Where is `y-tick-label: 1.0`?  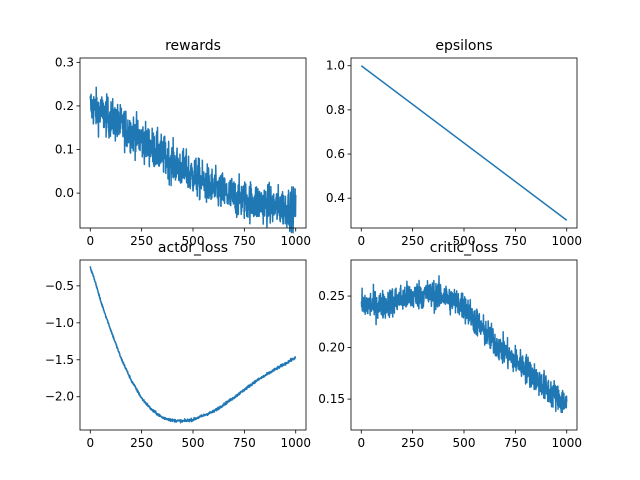
y-tick-label: 1.0 is located at coordinates (335, 66).